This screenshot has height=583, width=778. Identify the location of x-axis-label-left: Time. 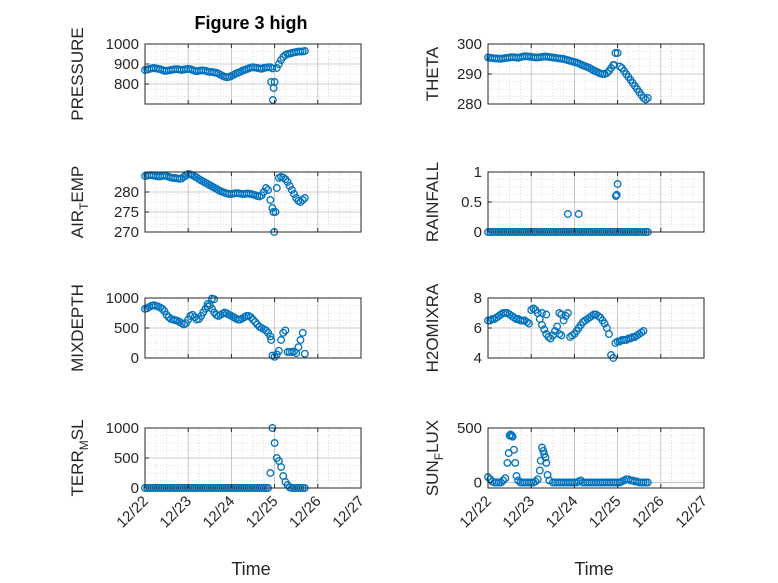
(250, 569).